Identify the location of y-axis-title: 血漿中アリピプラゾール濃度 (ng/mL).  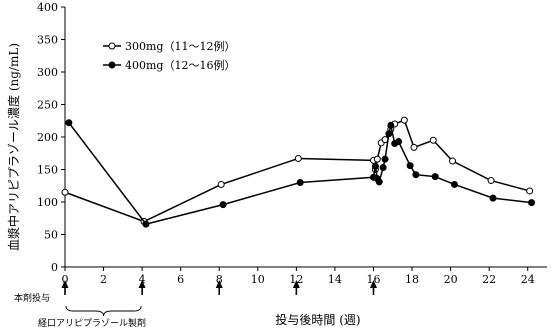
(13, 147).